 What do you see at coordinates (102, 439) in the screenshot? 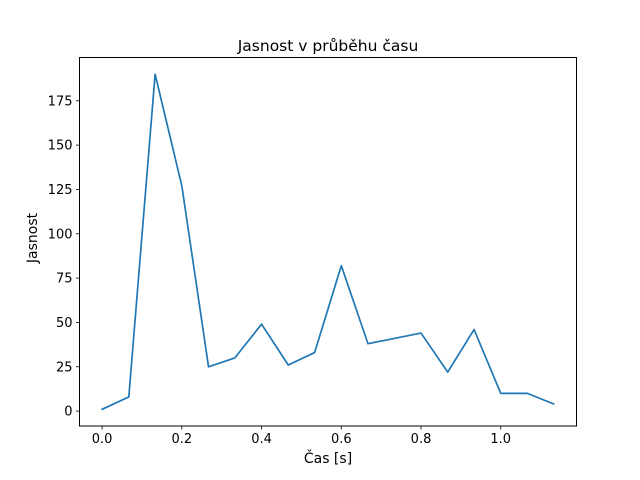
I see `x-tick-label: 0.0` at bounding box center [102, 439].